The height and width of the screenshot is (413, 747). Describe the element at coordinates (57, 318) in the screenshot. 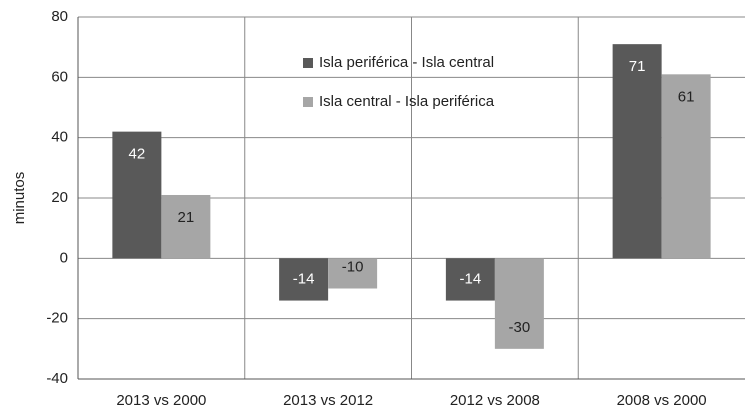

I see `y-tick-label: -20` at that location.